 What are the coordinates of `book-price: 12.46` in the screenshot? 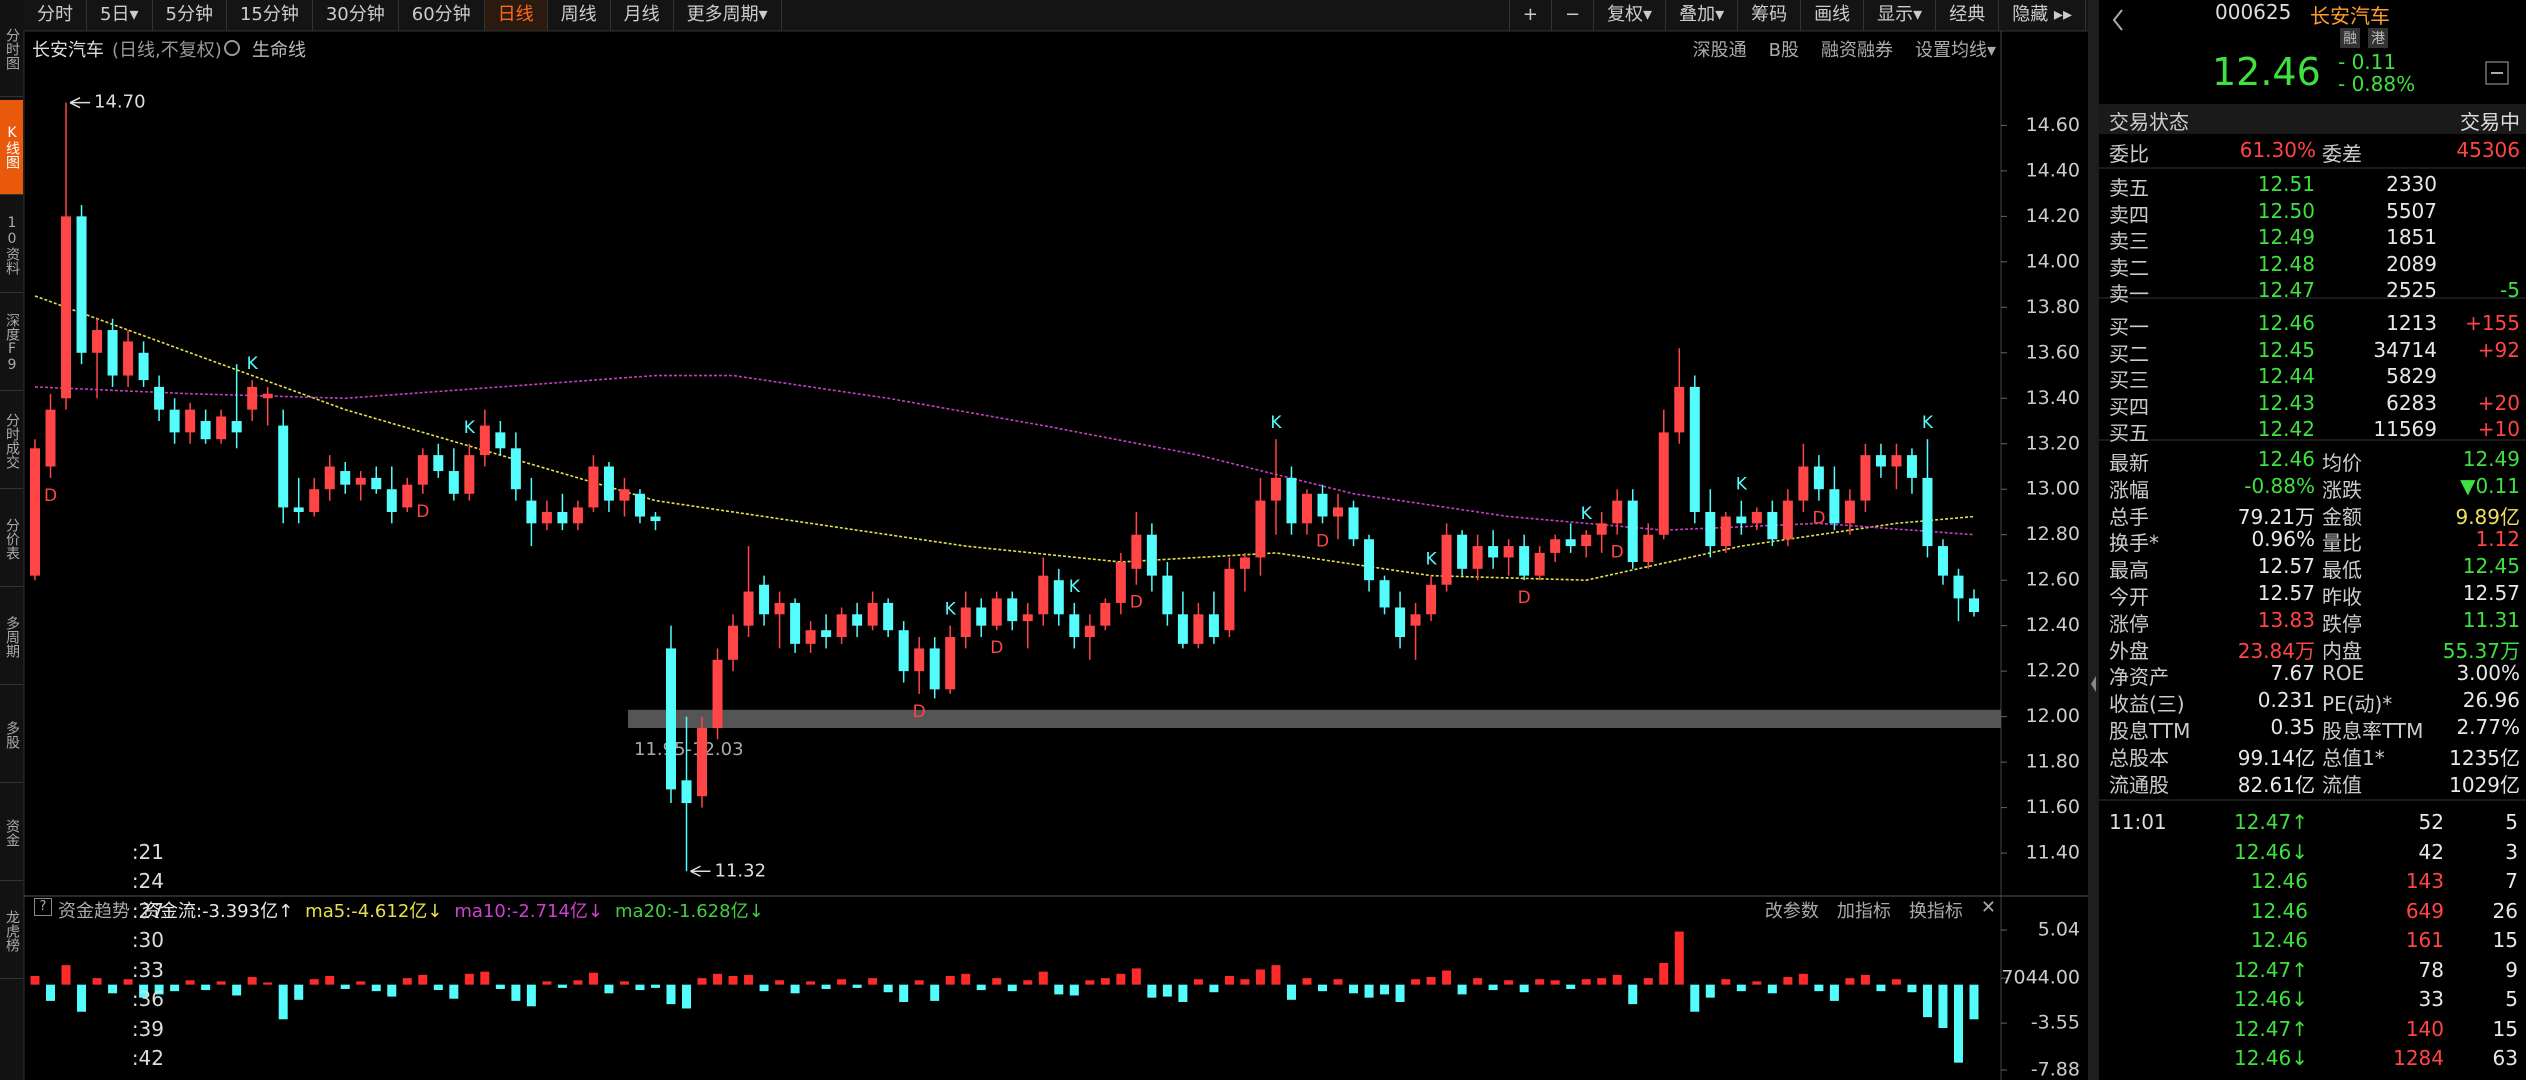 It's located at (2286, 323).